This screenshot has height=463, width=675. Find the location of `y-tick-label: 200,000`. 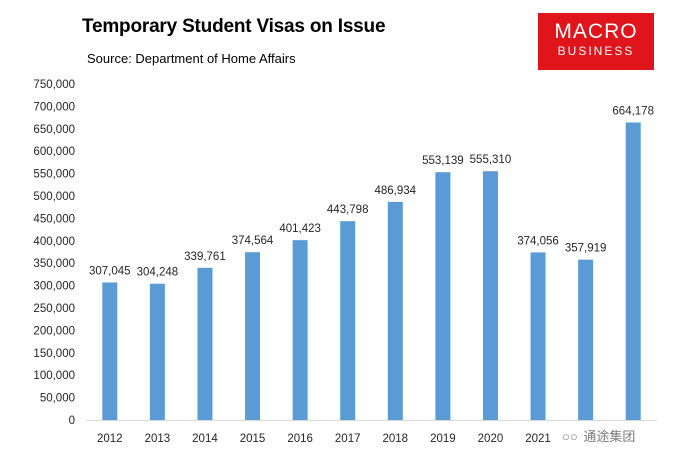

y-tick-label: 200,000 is located at coordinates (54, 331).